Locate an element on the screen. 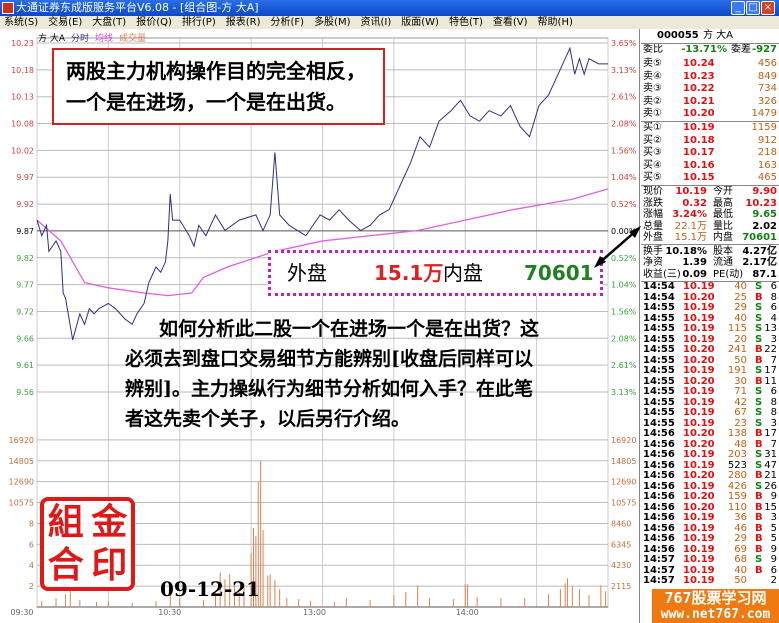 The image size is (779, 623). pct-tick-label: 1.56% is located at coordinates (624, 311).